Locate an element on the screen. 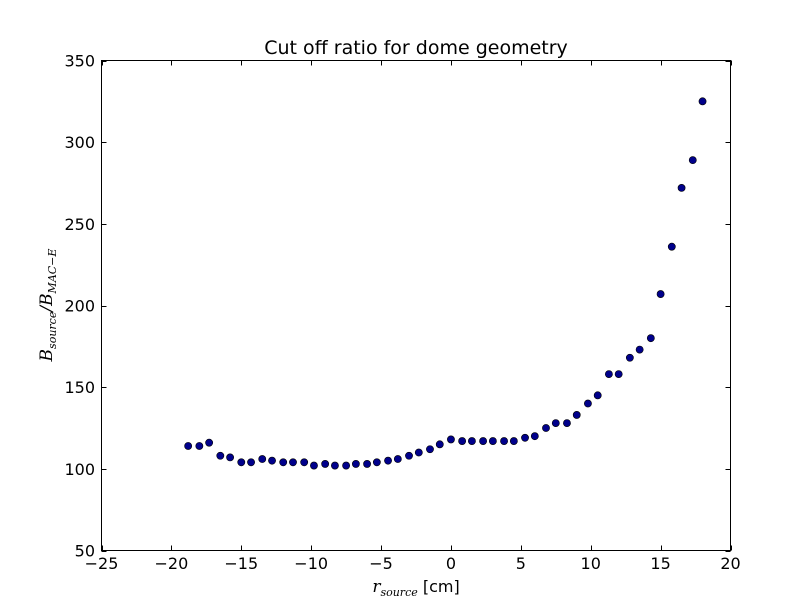 The height and width of the screenshot is (612, 812). y-axis-label: Bsource/BMAC−E is located at coordinates (48, 306).